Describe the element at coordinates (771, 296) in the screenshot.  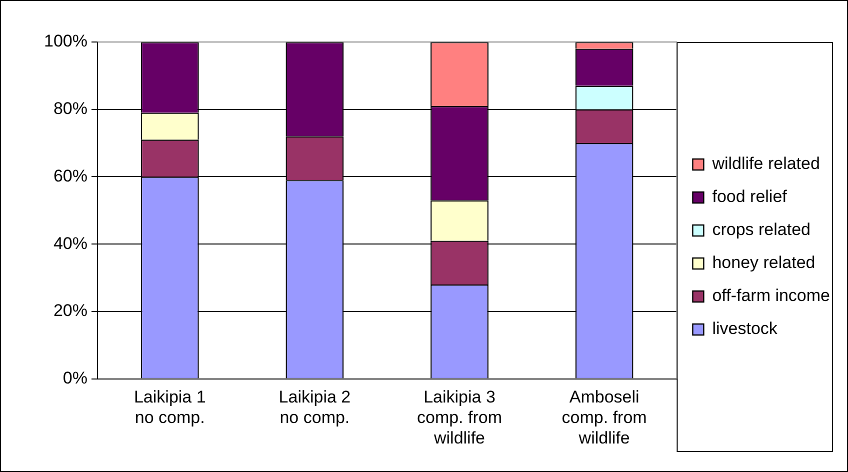
I see `legend-label: off-farm income` at that location.